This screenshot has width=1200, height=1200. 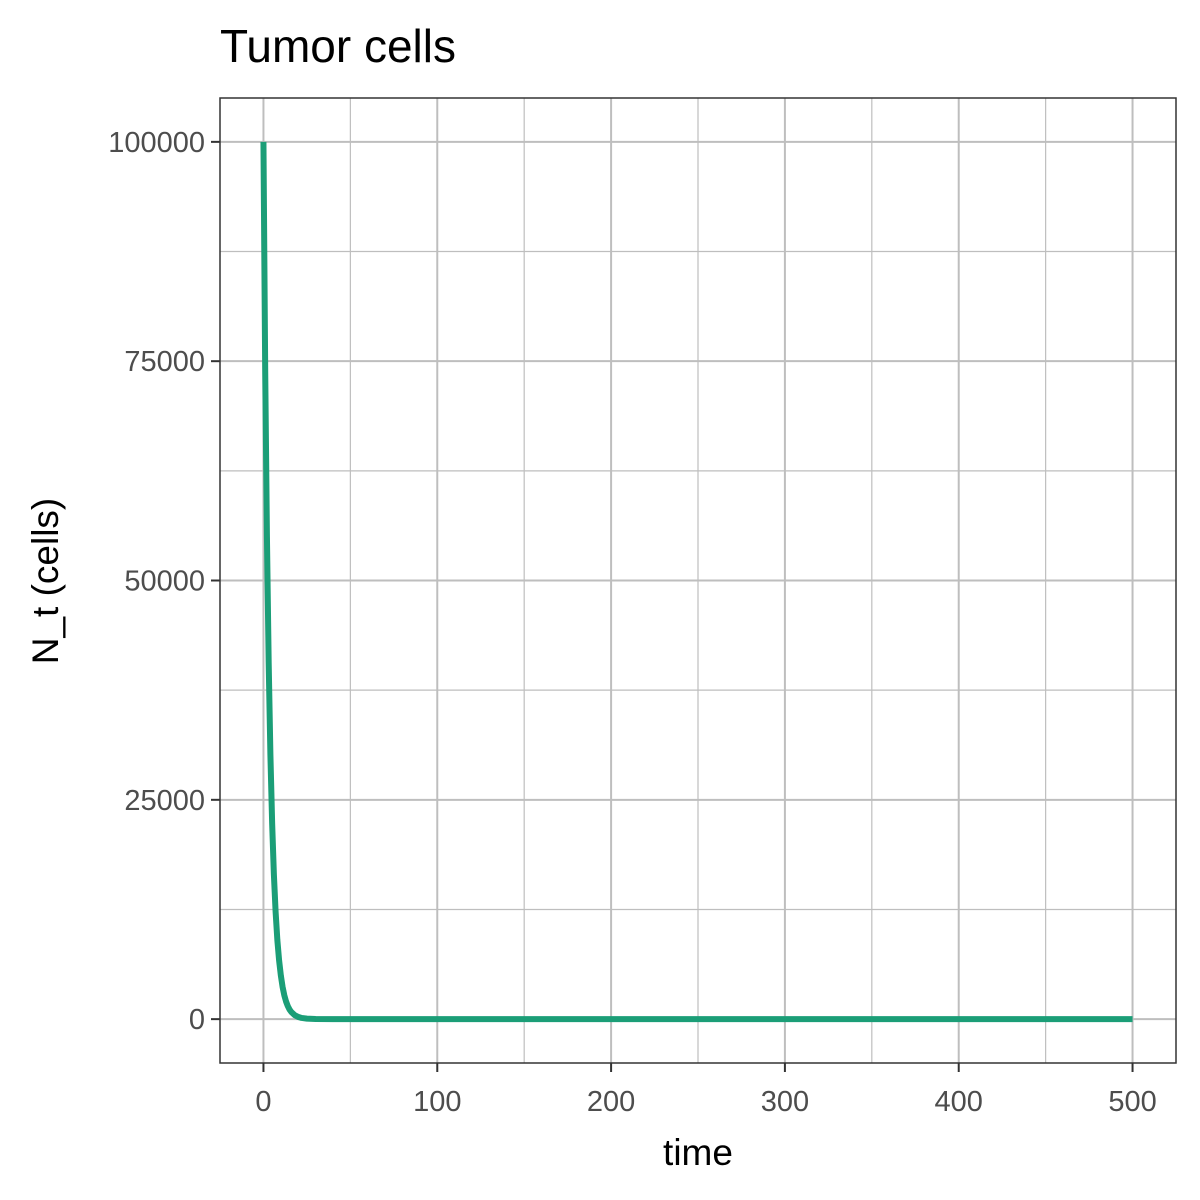 I want to click on x-tick-label: 400, so click(x=959, y=1102).